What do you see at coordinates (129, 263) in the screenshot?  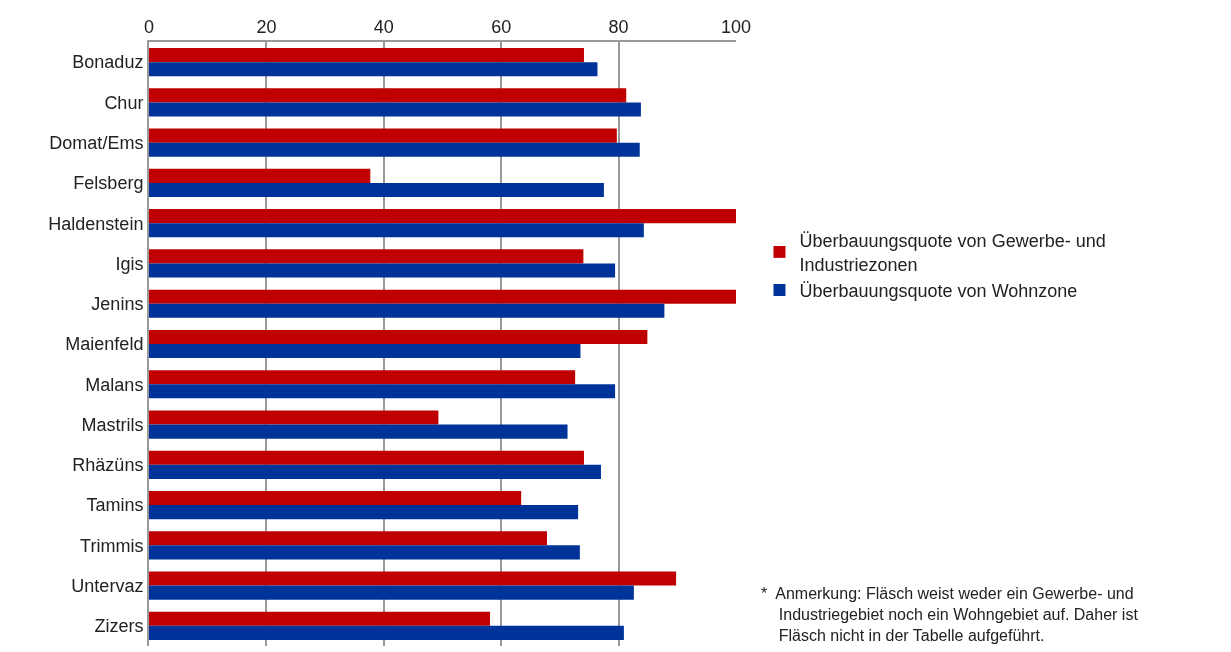 I see `y-tick-label: Igis` at bounding box center [129, 263].